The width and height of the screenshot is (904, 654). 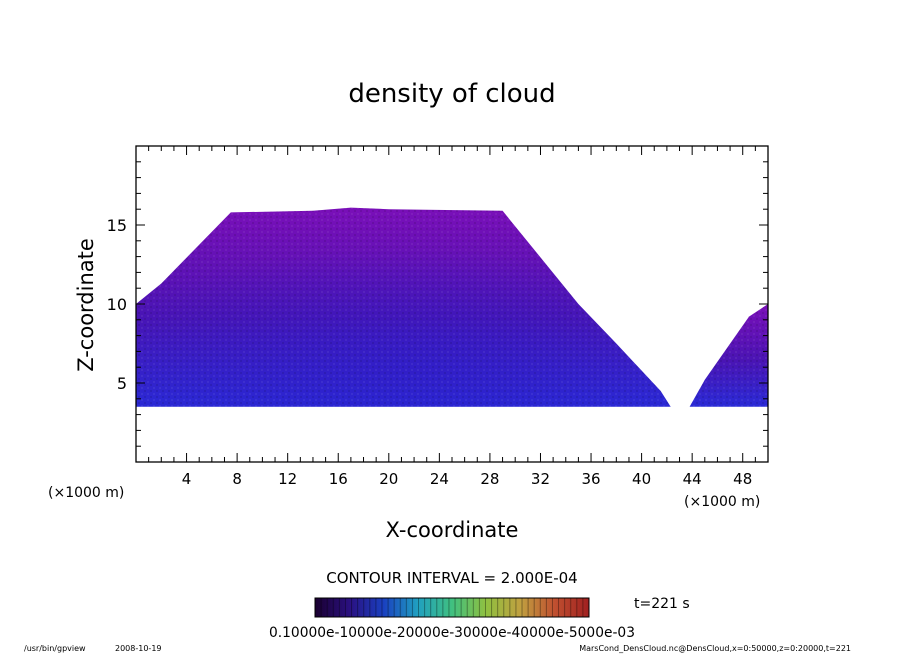 I want to click on colorbar-ticks, so click(x=452, y=607).